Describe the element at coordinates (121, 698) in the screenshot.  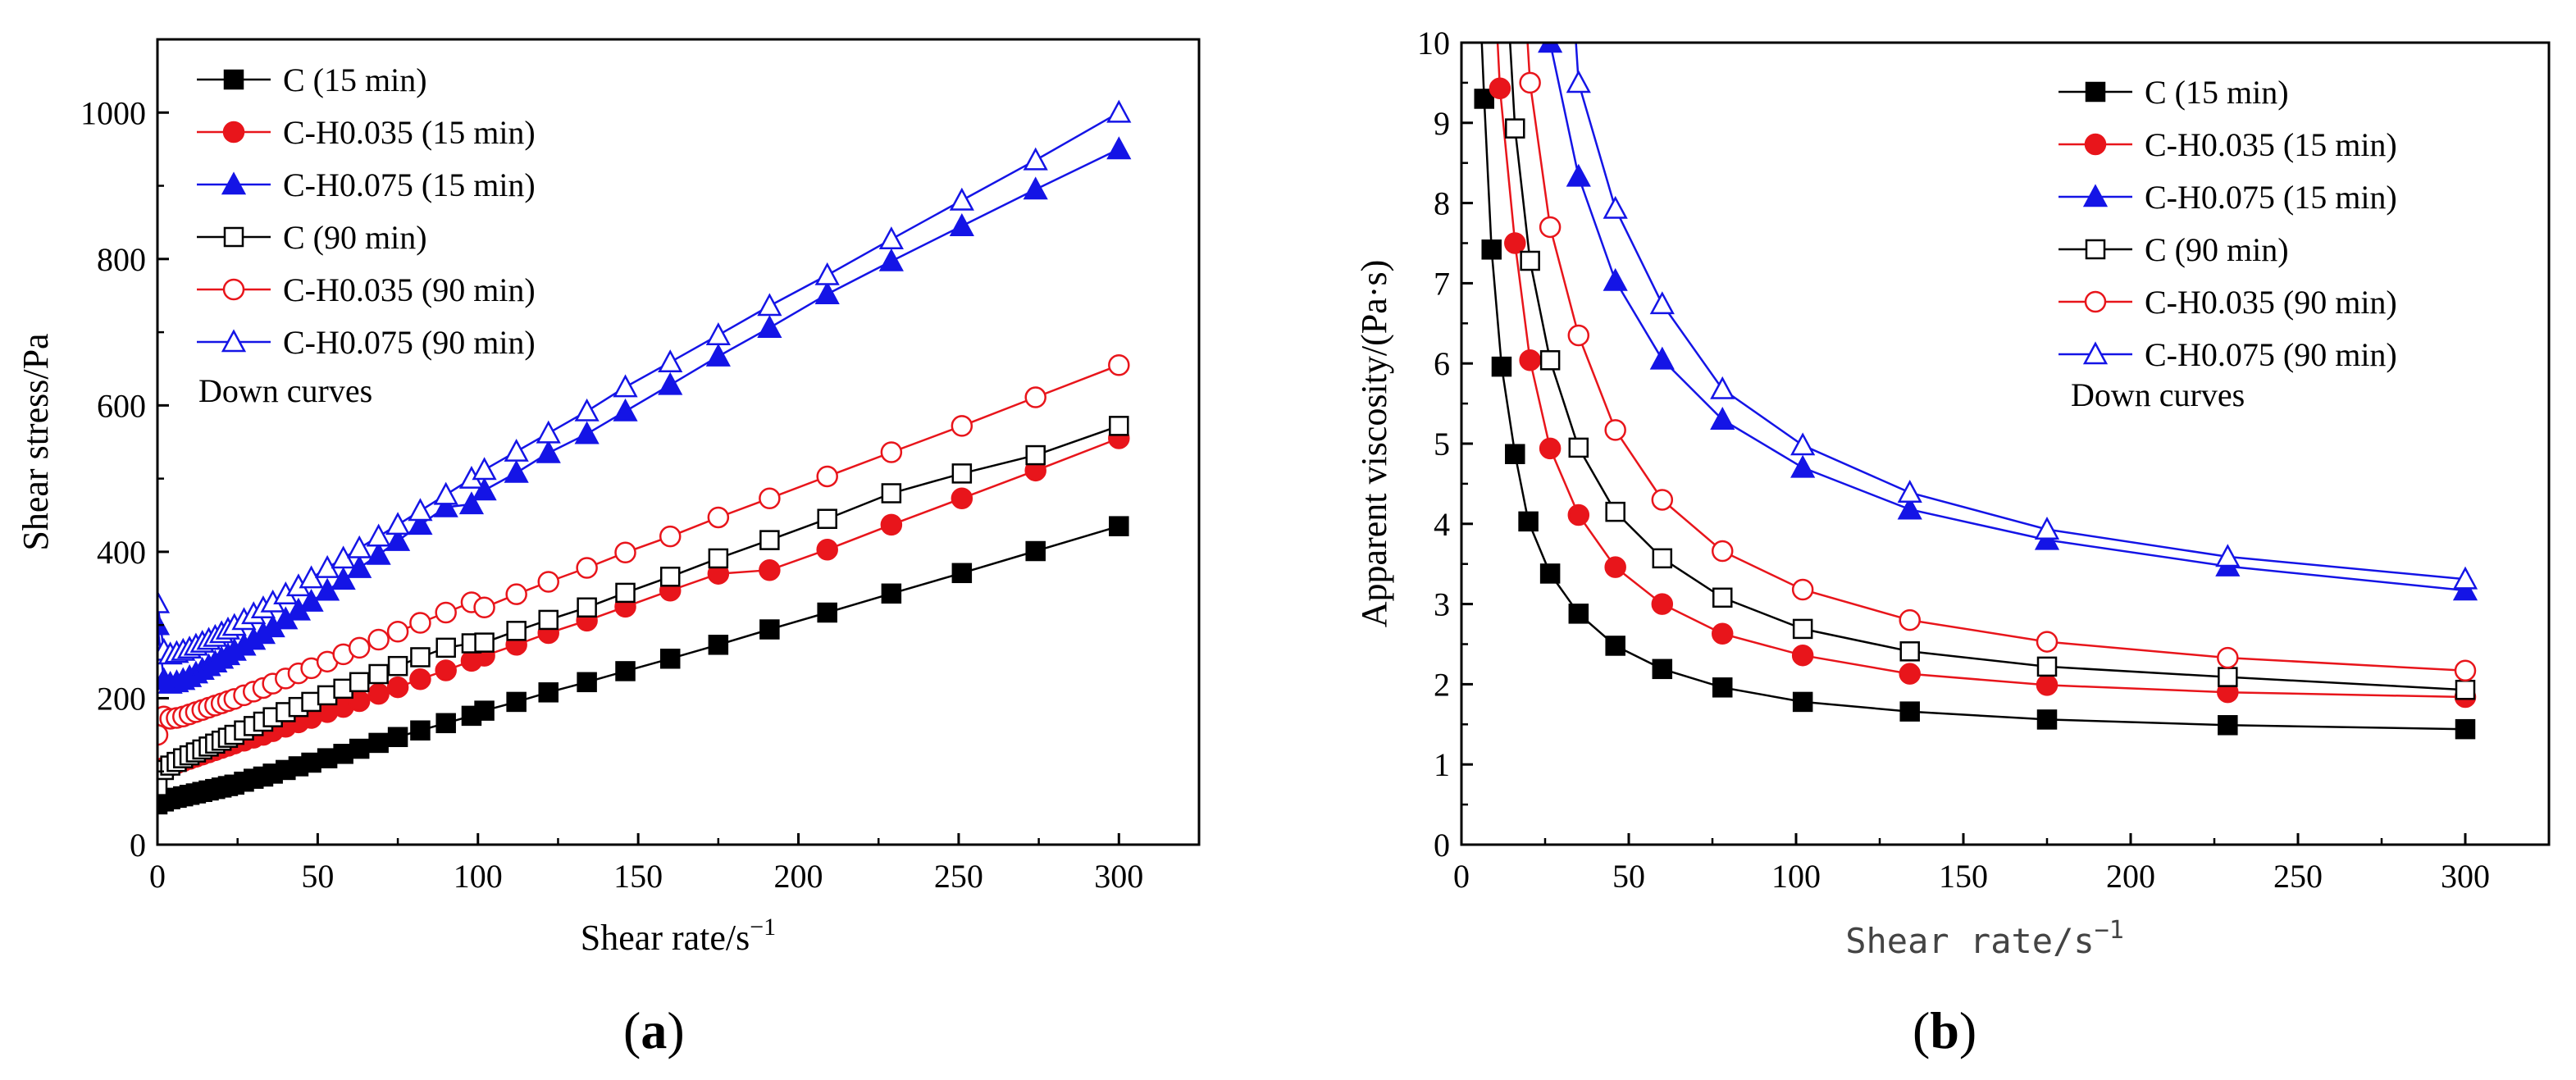
I see `y-tick-label: 200` at that location.